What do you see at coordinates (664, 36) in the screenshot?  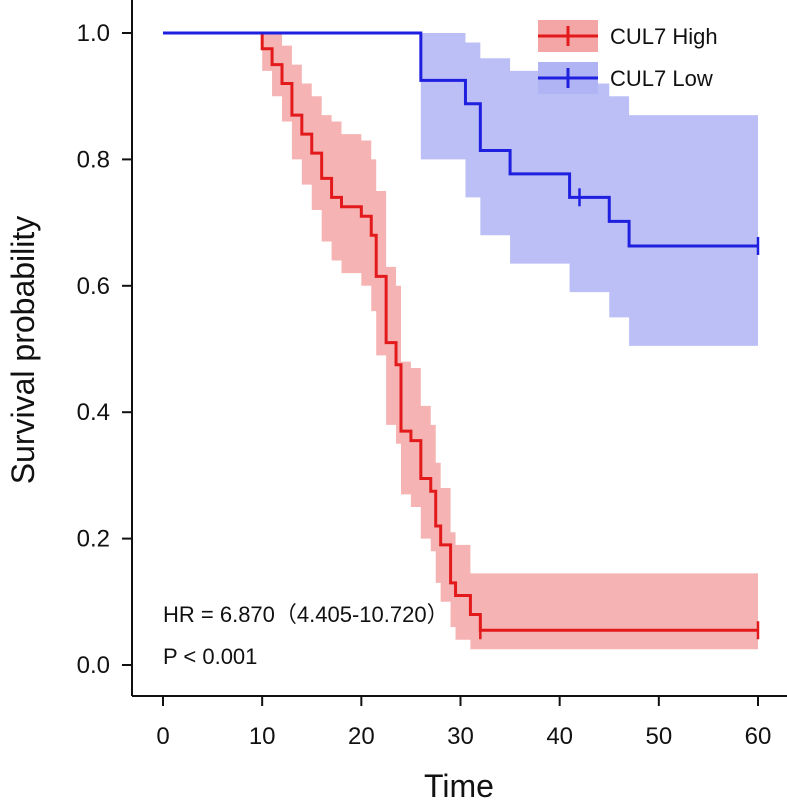 I see `legend-label-cul7-high: CUL7 High` at bounding box center [664, 36].